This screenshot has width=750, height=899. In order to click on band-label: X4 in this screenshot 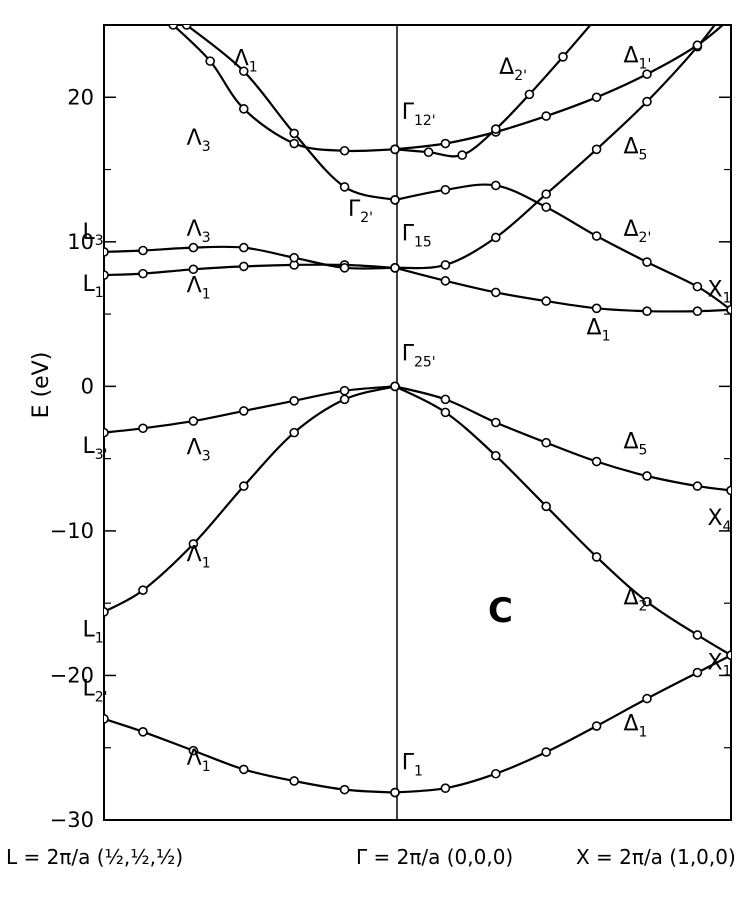, I will do `click(719, 520)`.